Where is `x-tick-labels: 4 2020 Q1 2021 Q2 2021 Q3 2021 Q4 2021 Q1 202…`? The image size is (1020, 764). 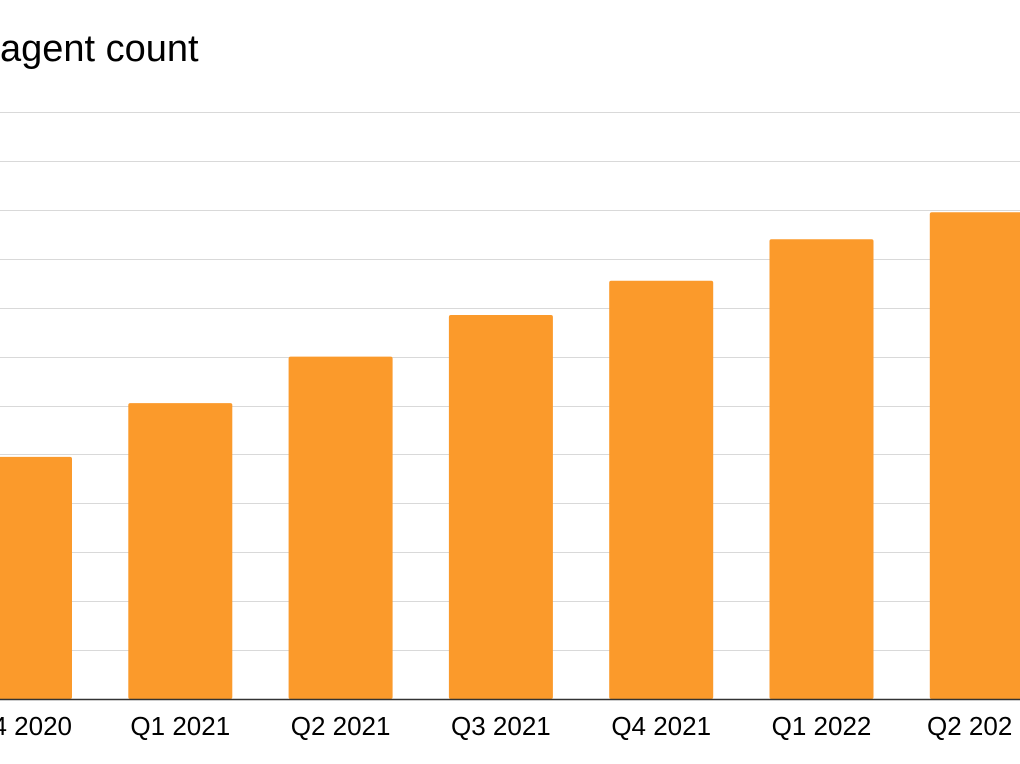 x-tick-labels: 4 2020 Q1 2021 Q2 2021 Q3 2021 Q4 2021 Q1 202… is located at coordinates (506, 726).